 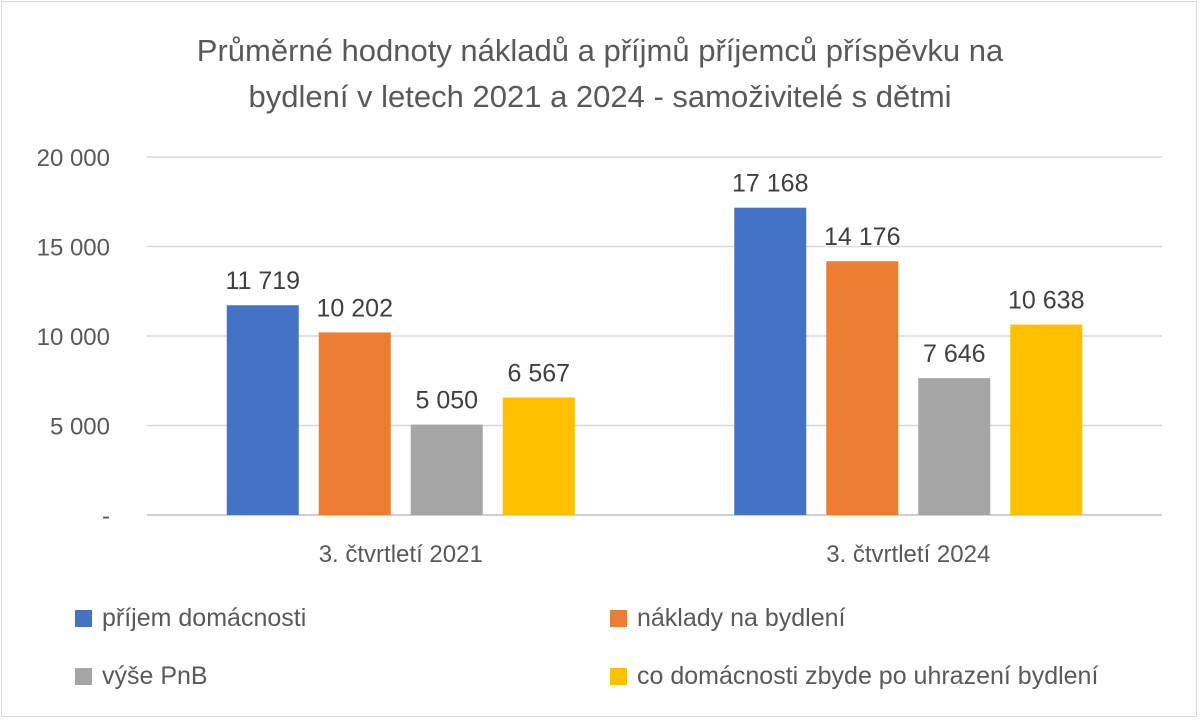 What do you see at coordinates (155, 676) in the screenshot?
I see `legend-label-pnb: výše PnB` at bounding box center [155, 676].